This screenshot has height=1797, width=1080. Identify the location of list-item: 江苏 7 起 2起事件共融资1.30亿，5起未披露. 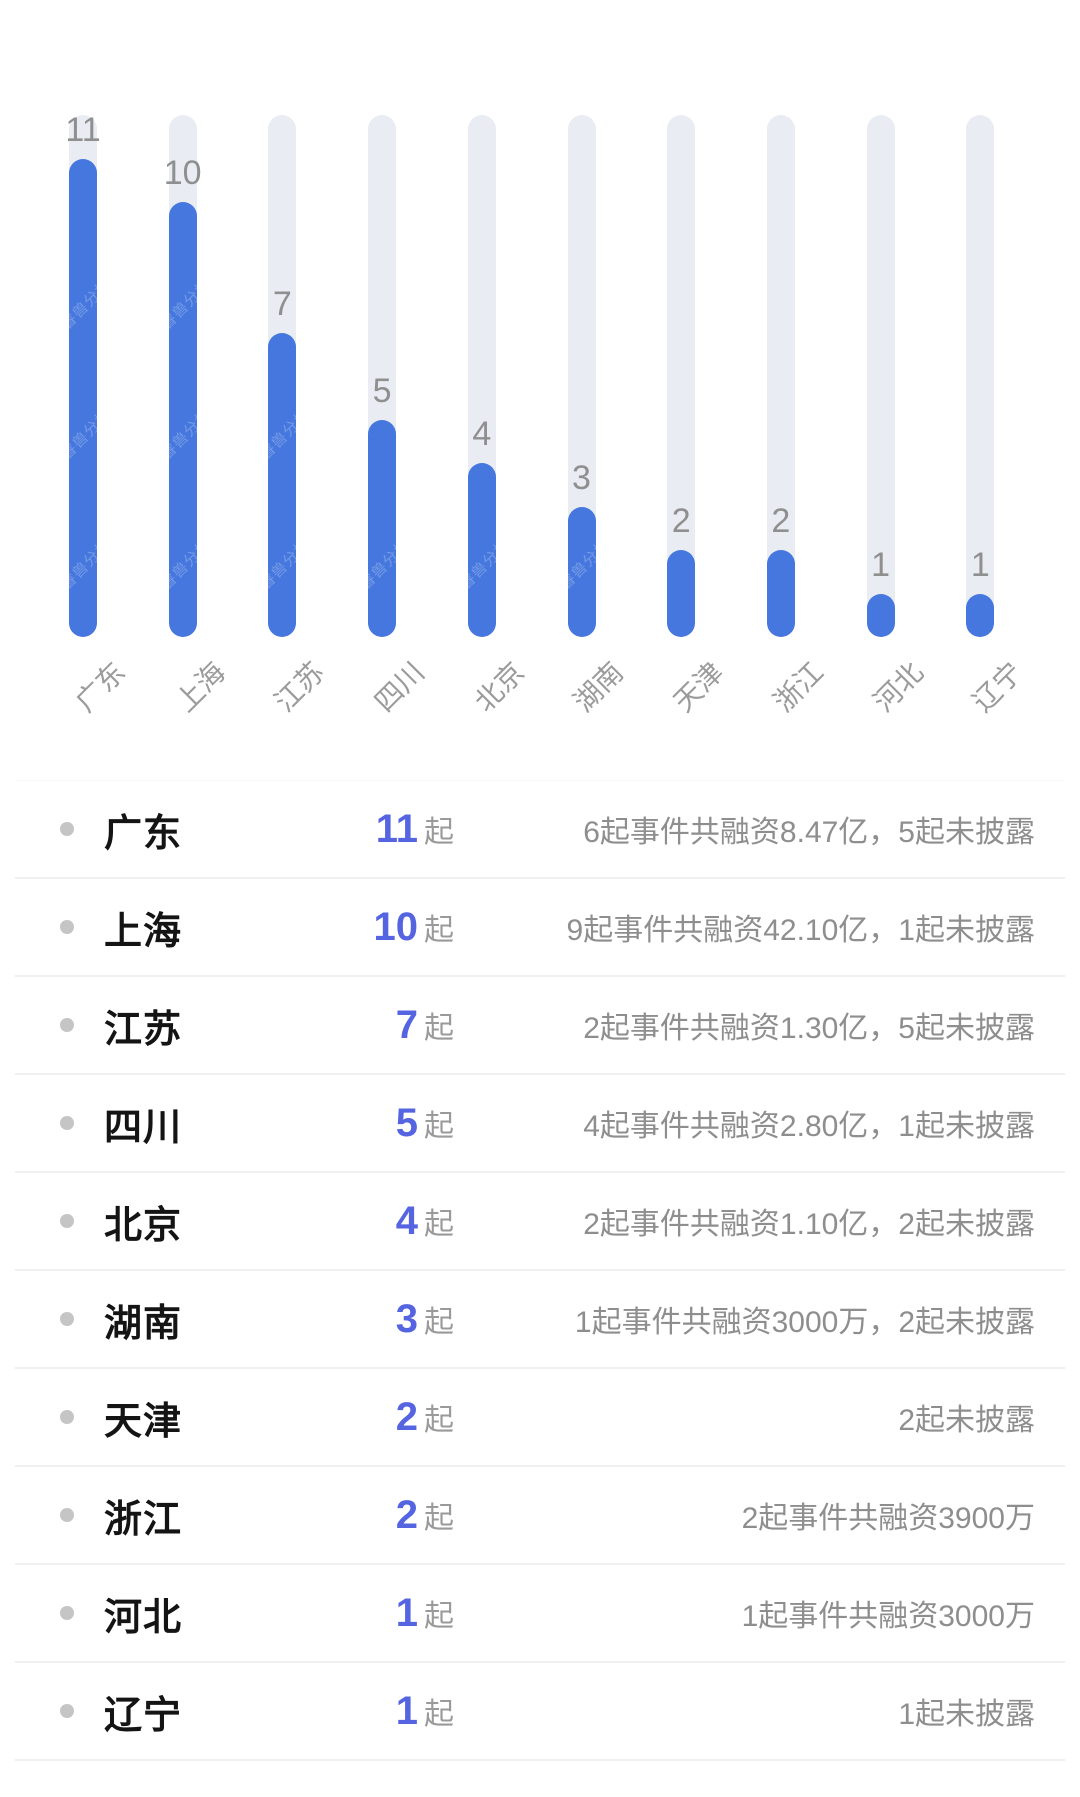
(540, 1026).